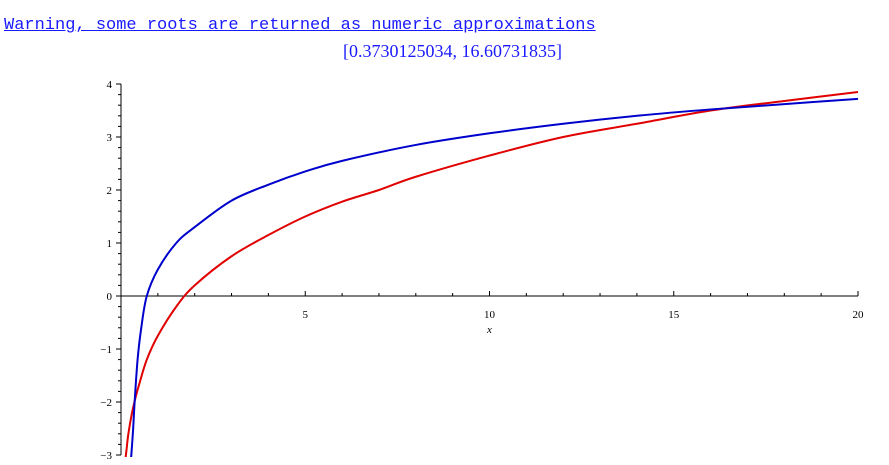 The image size is (889, 465). I want to click on y-tick-label: −2, so click(106, 403).